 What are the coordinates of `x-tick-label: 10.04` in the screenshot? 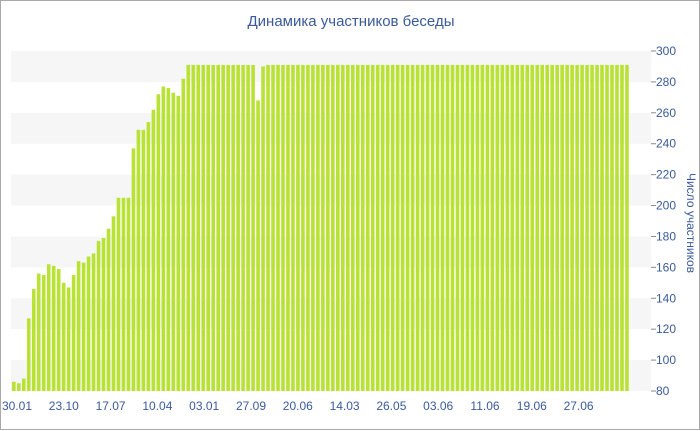 It's located at (157, 406).